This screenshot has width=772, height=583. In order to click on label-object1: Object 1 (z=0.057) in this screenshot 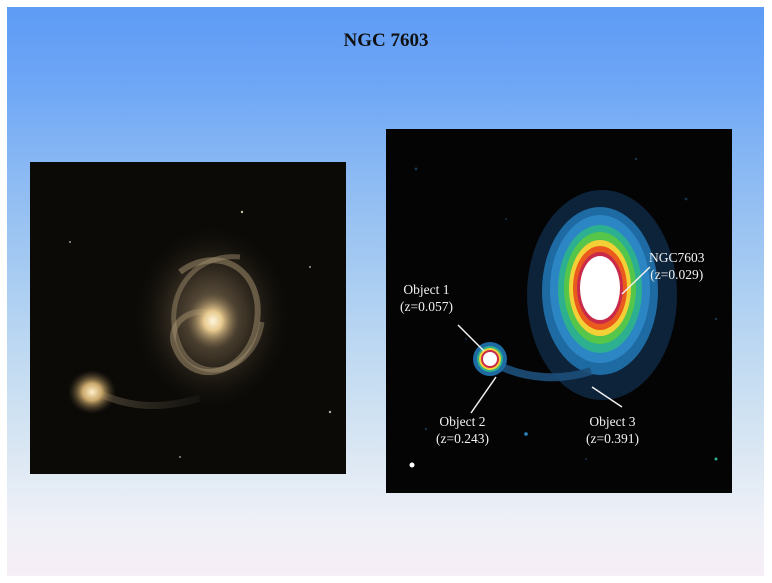, I will do `click(426, 298)`.